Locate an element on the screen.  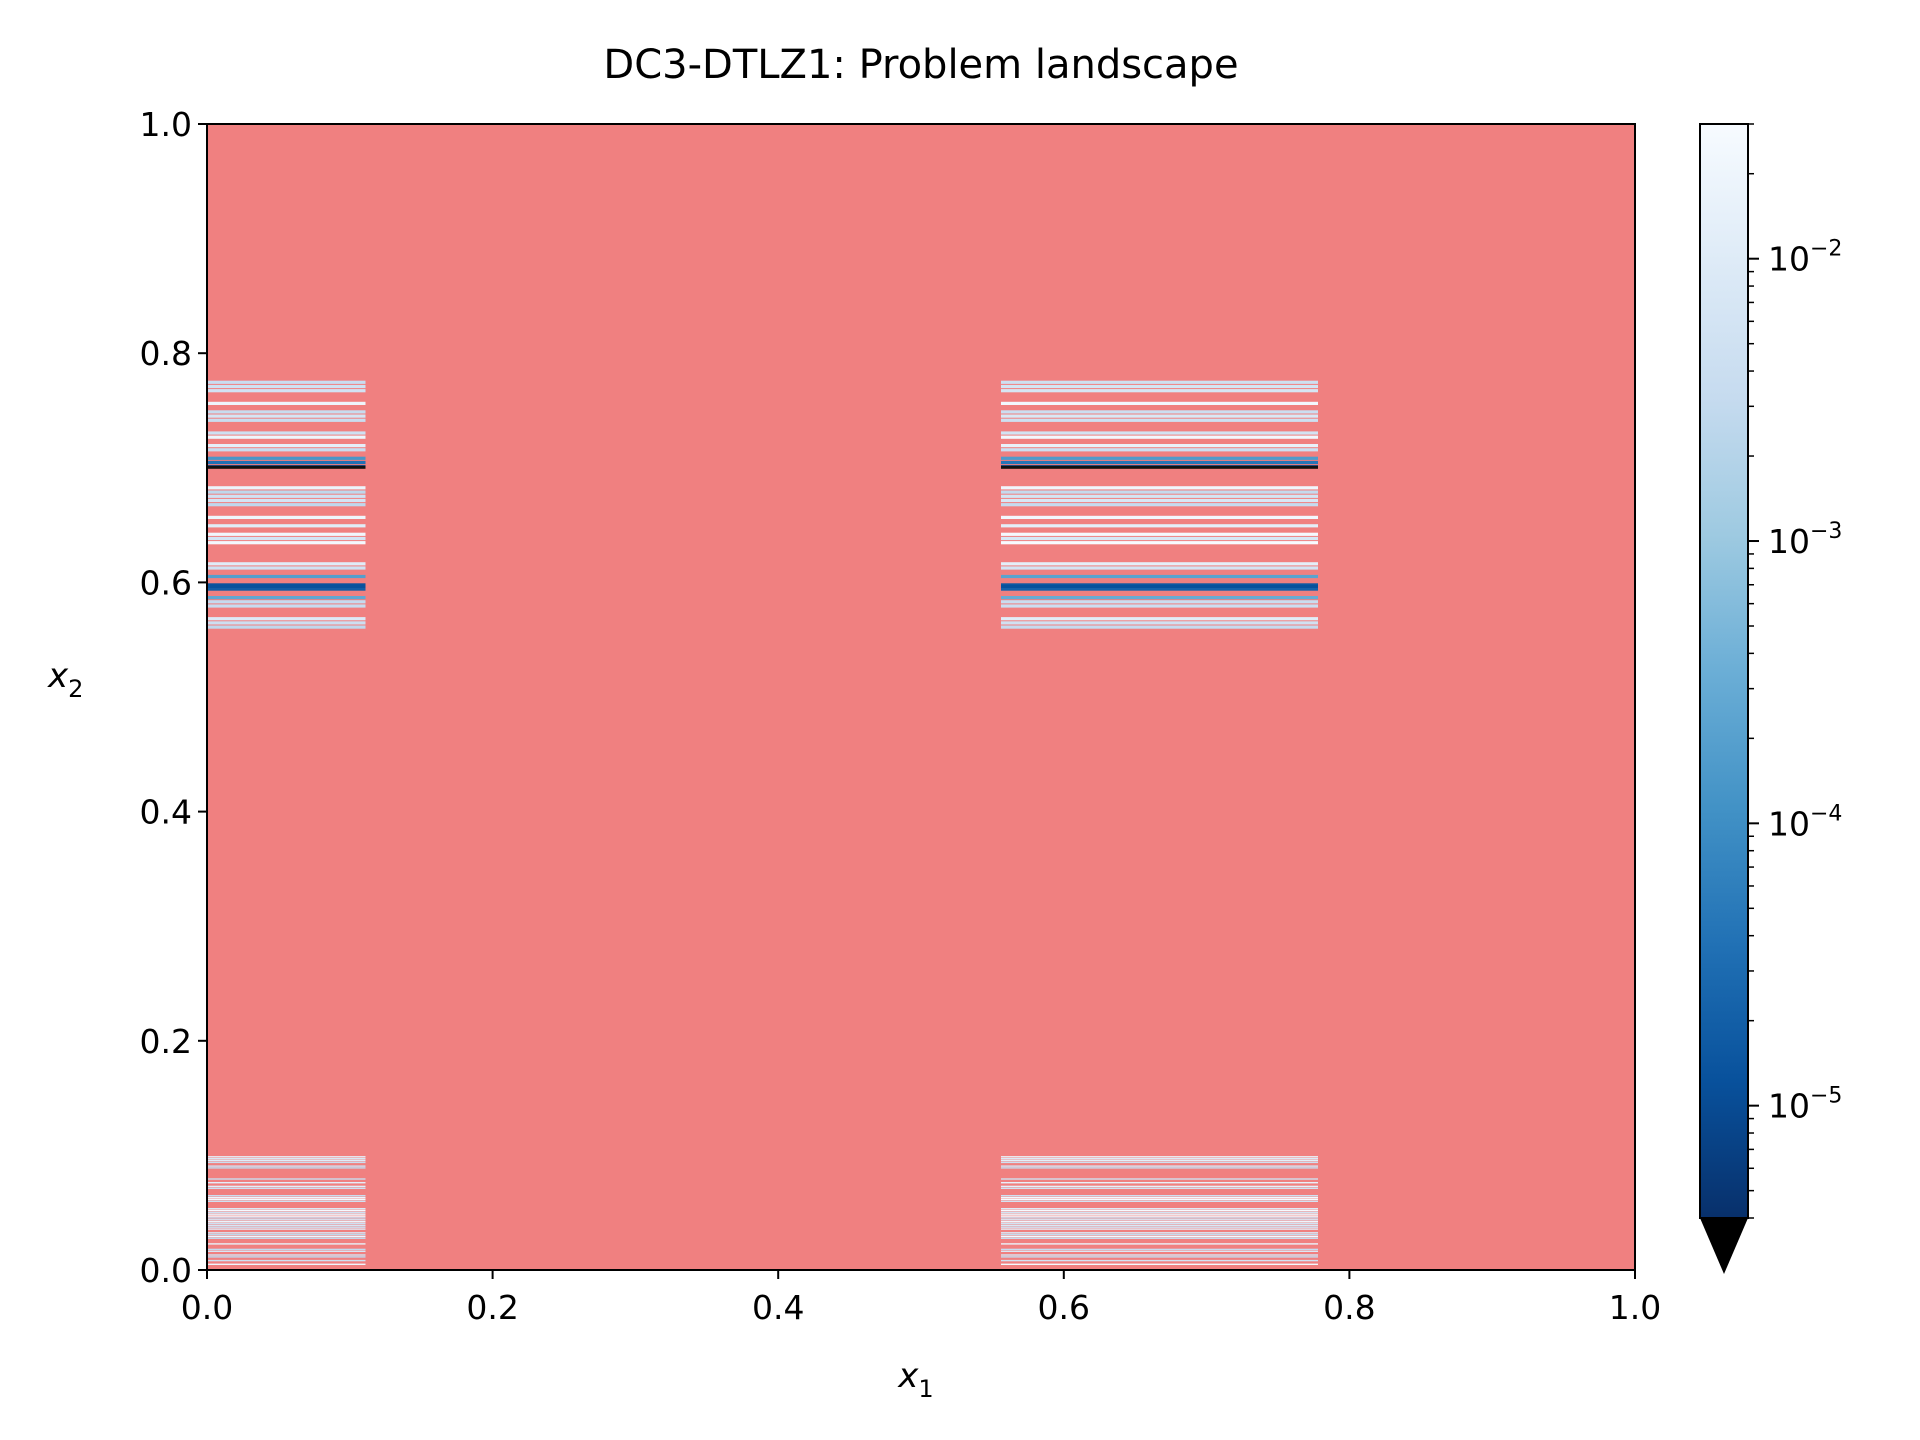
x-tick-label: 0.0 is located at coordinates (207, 1307).